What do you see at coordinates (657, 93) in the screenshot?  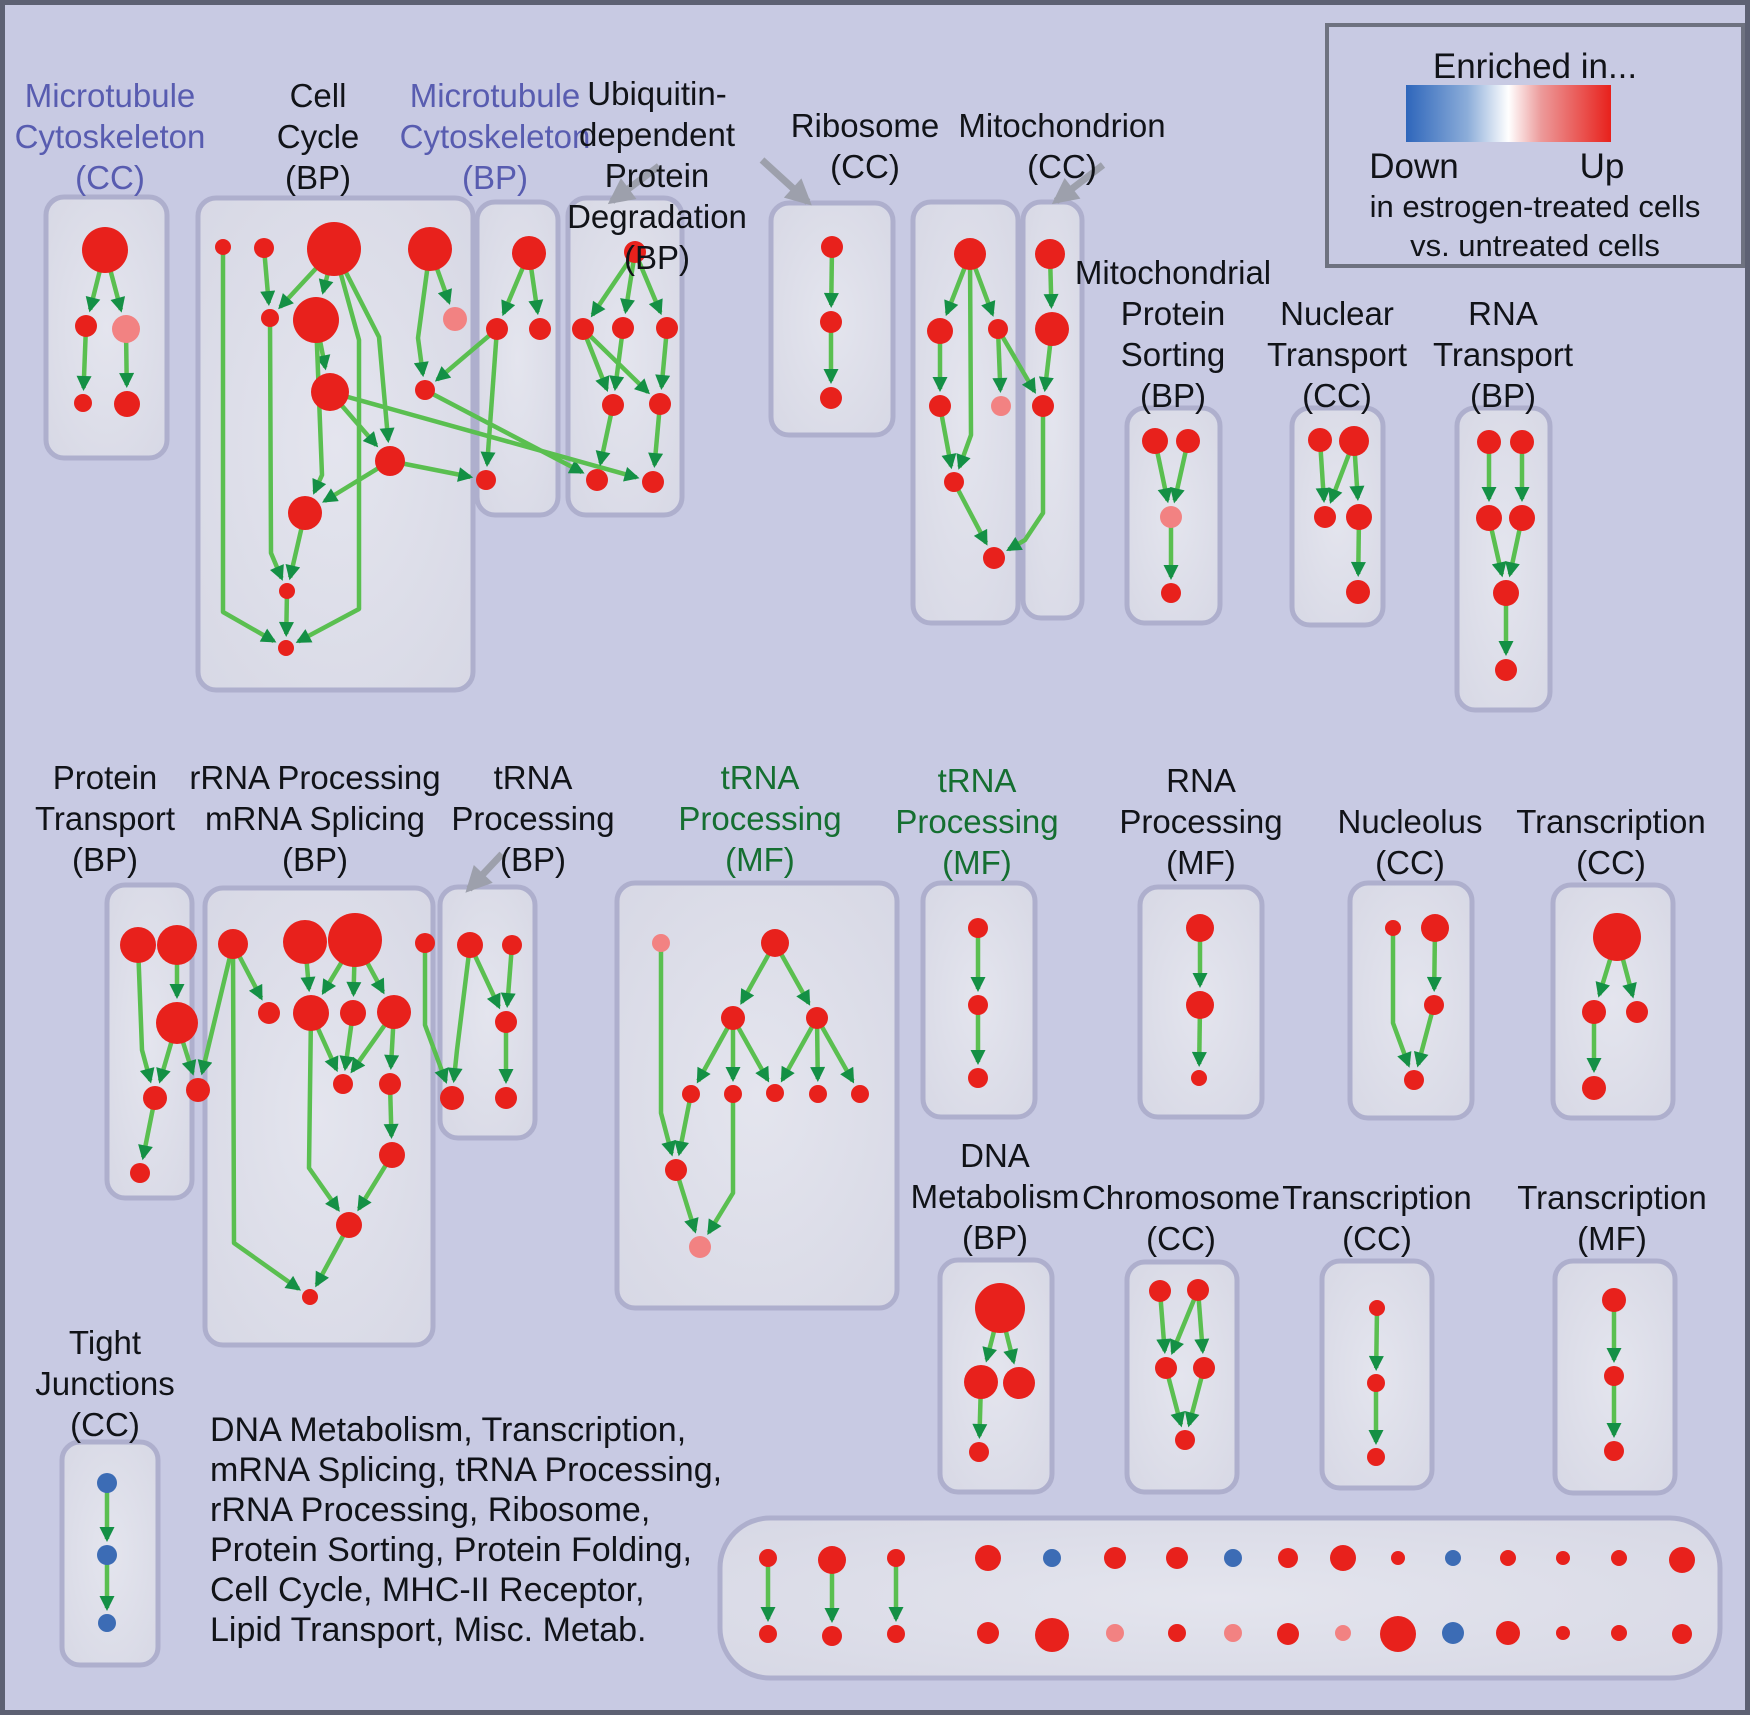 I see `group-label-line: Ubiquitin-` at bounding box center [657, 93].